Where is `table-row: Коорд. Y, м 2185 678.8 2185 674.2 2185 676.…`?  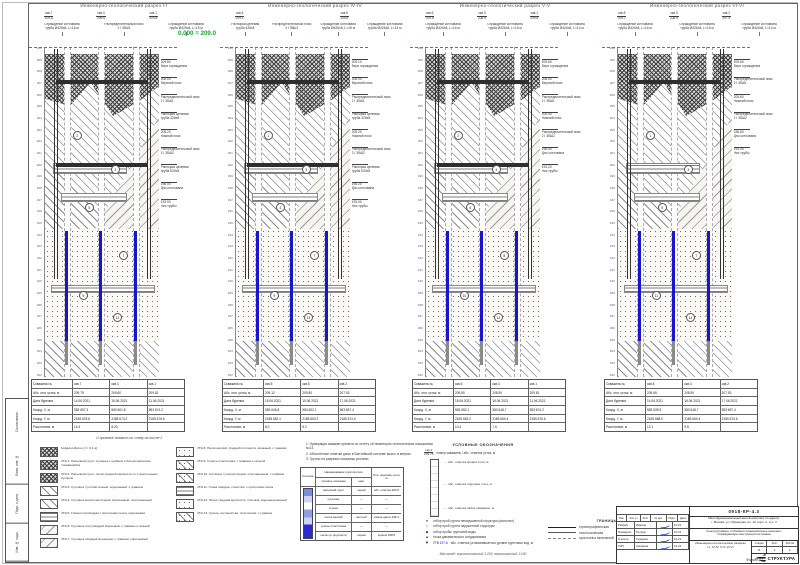
table-row: Коорд. Y, м 2185 678.8 2185 674.2 2185 676.… is located at coordinates (108, 418).